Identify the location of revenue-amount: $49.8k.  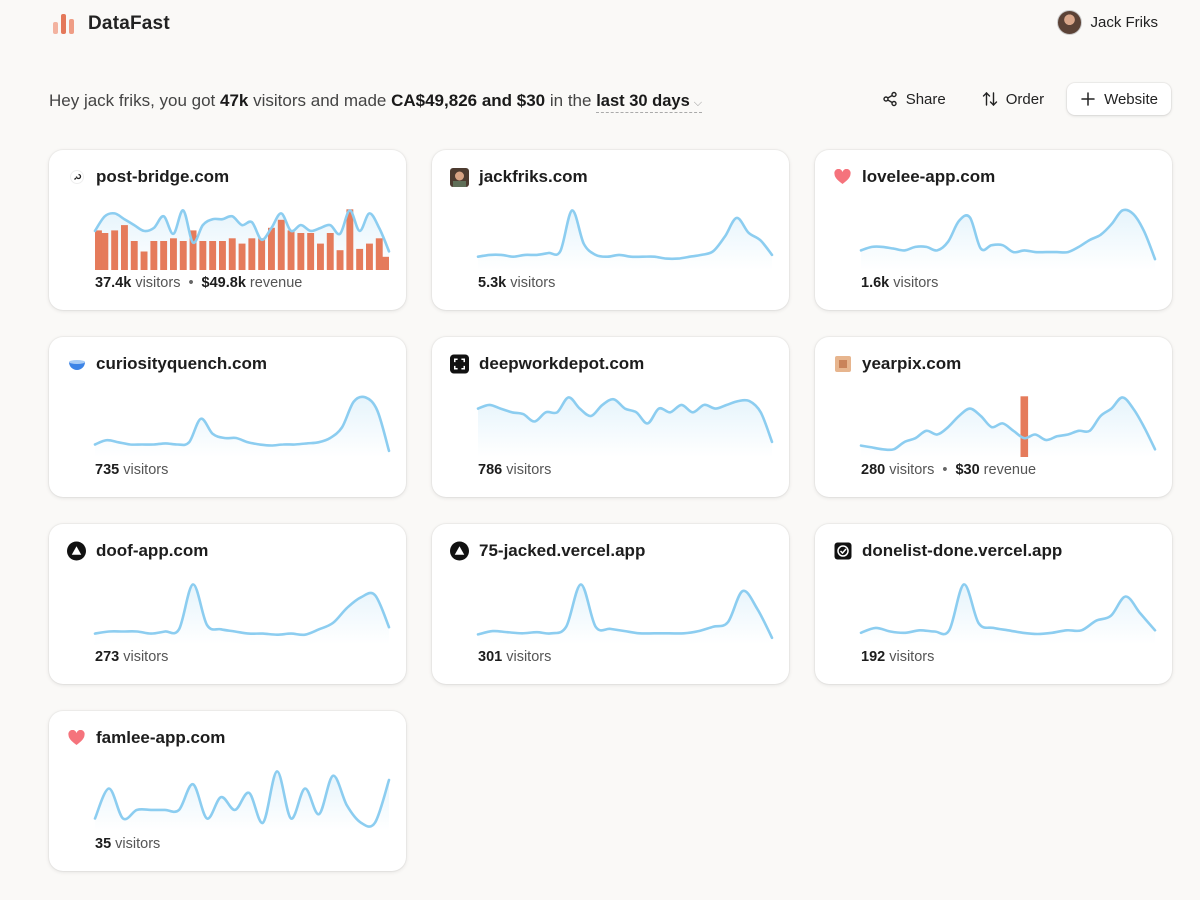
(223, 283).